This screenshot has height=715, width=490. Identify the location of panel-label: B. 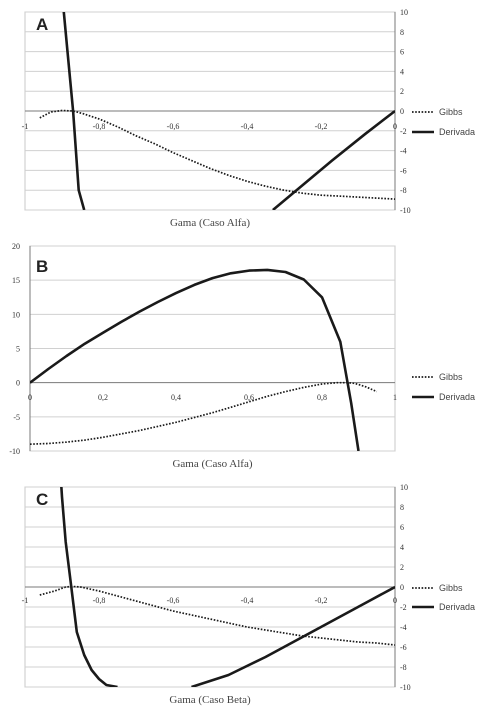
(42, 266).